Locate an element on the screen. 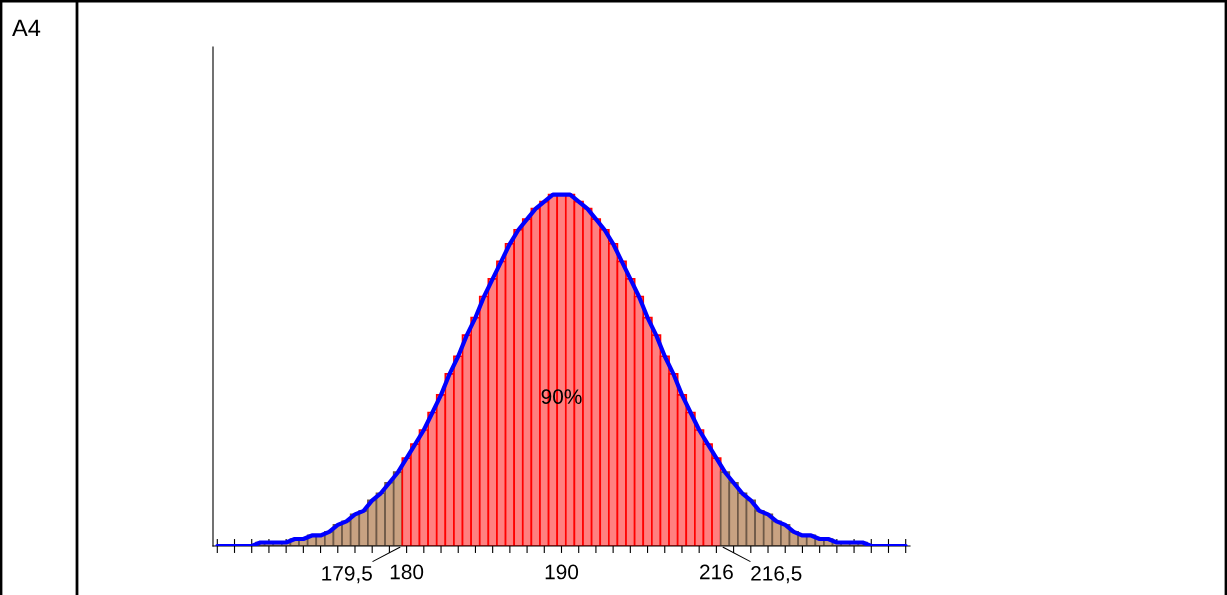 Image resolution: width=1227 pixels, height=595 pixels. text: A4 is located at coordinates (26, 28).